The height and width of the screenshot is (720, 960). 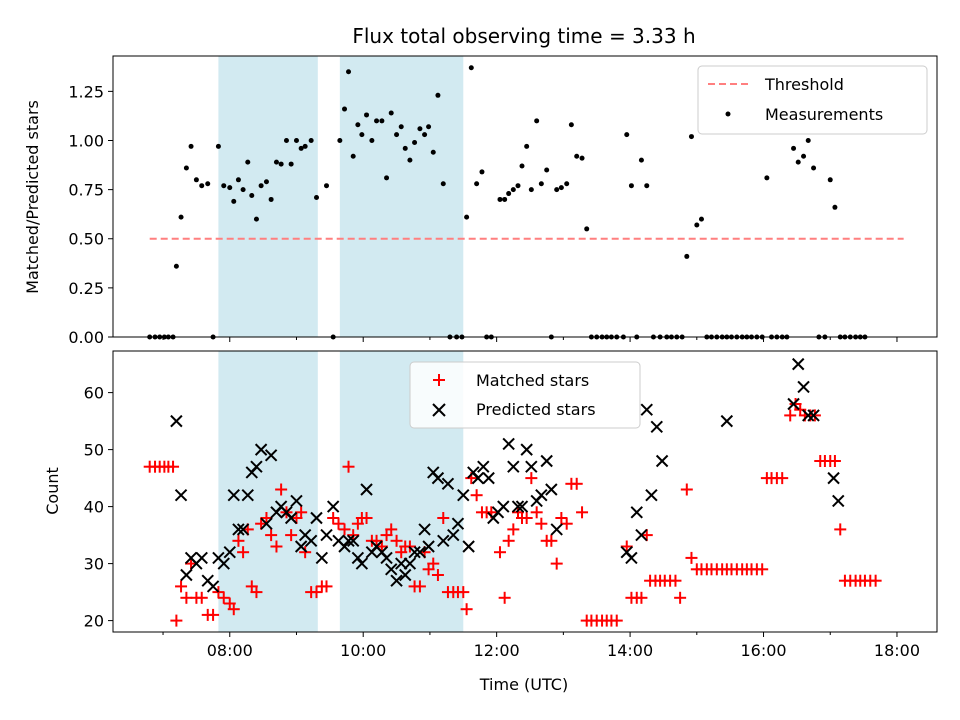 What do you see at coordinates (812, 100) in the screenshot?
I see `top-legend: Threshold Measurements` at bounding box center [812, 100].